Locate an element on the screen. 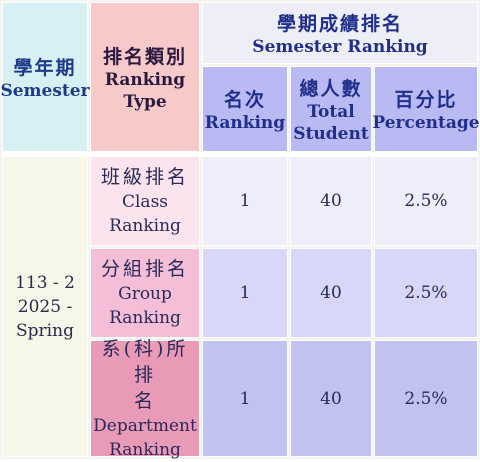  semester-header: 學年期 Semester is located at coordinates (45, 77).